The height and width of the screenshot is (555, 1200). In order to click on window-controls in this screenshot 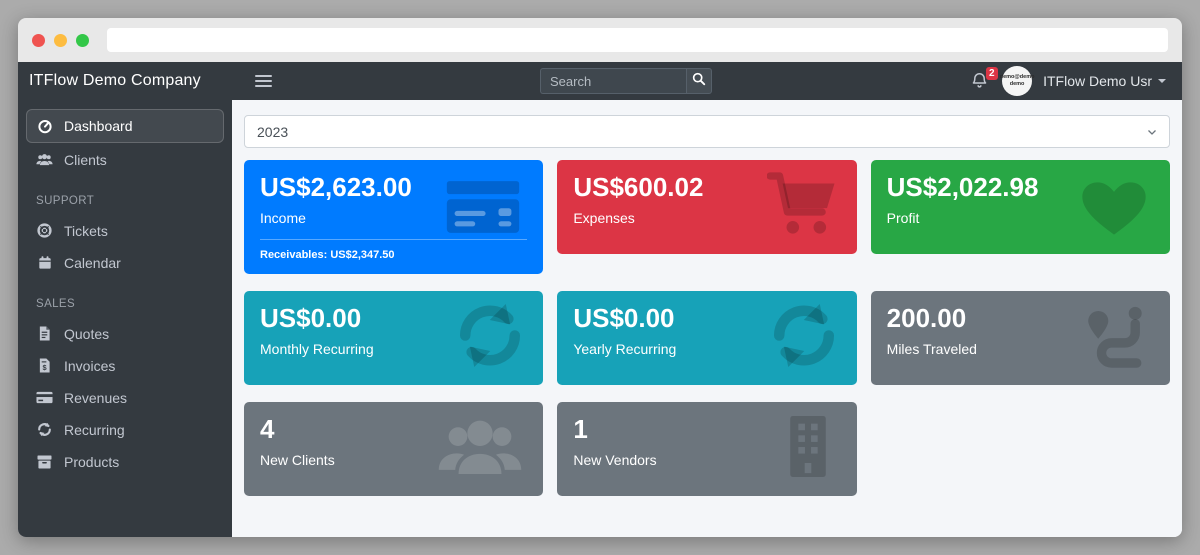, I will do `click(60, 40)`.